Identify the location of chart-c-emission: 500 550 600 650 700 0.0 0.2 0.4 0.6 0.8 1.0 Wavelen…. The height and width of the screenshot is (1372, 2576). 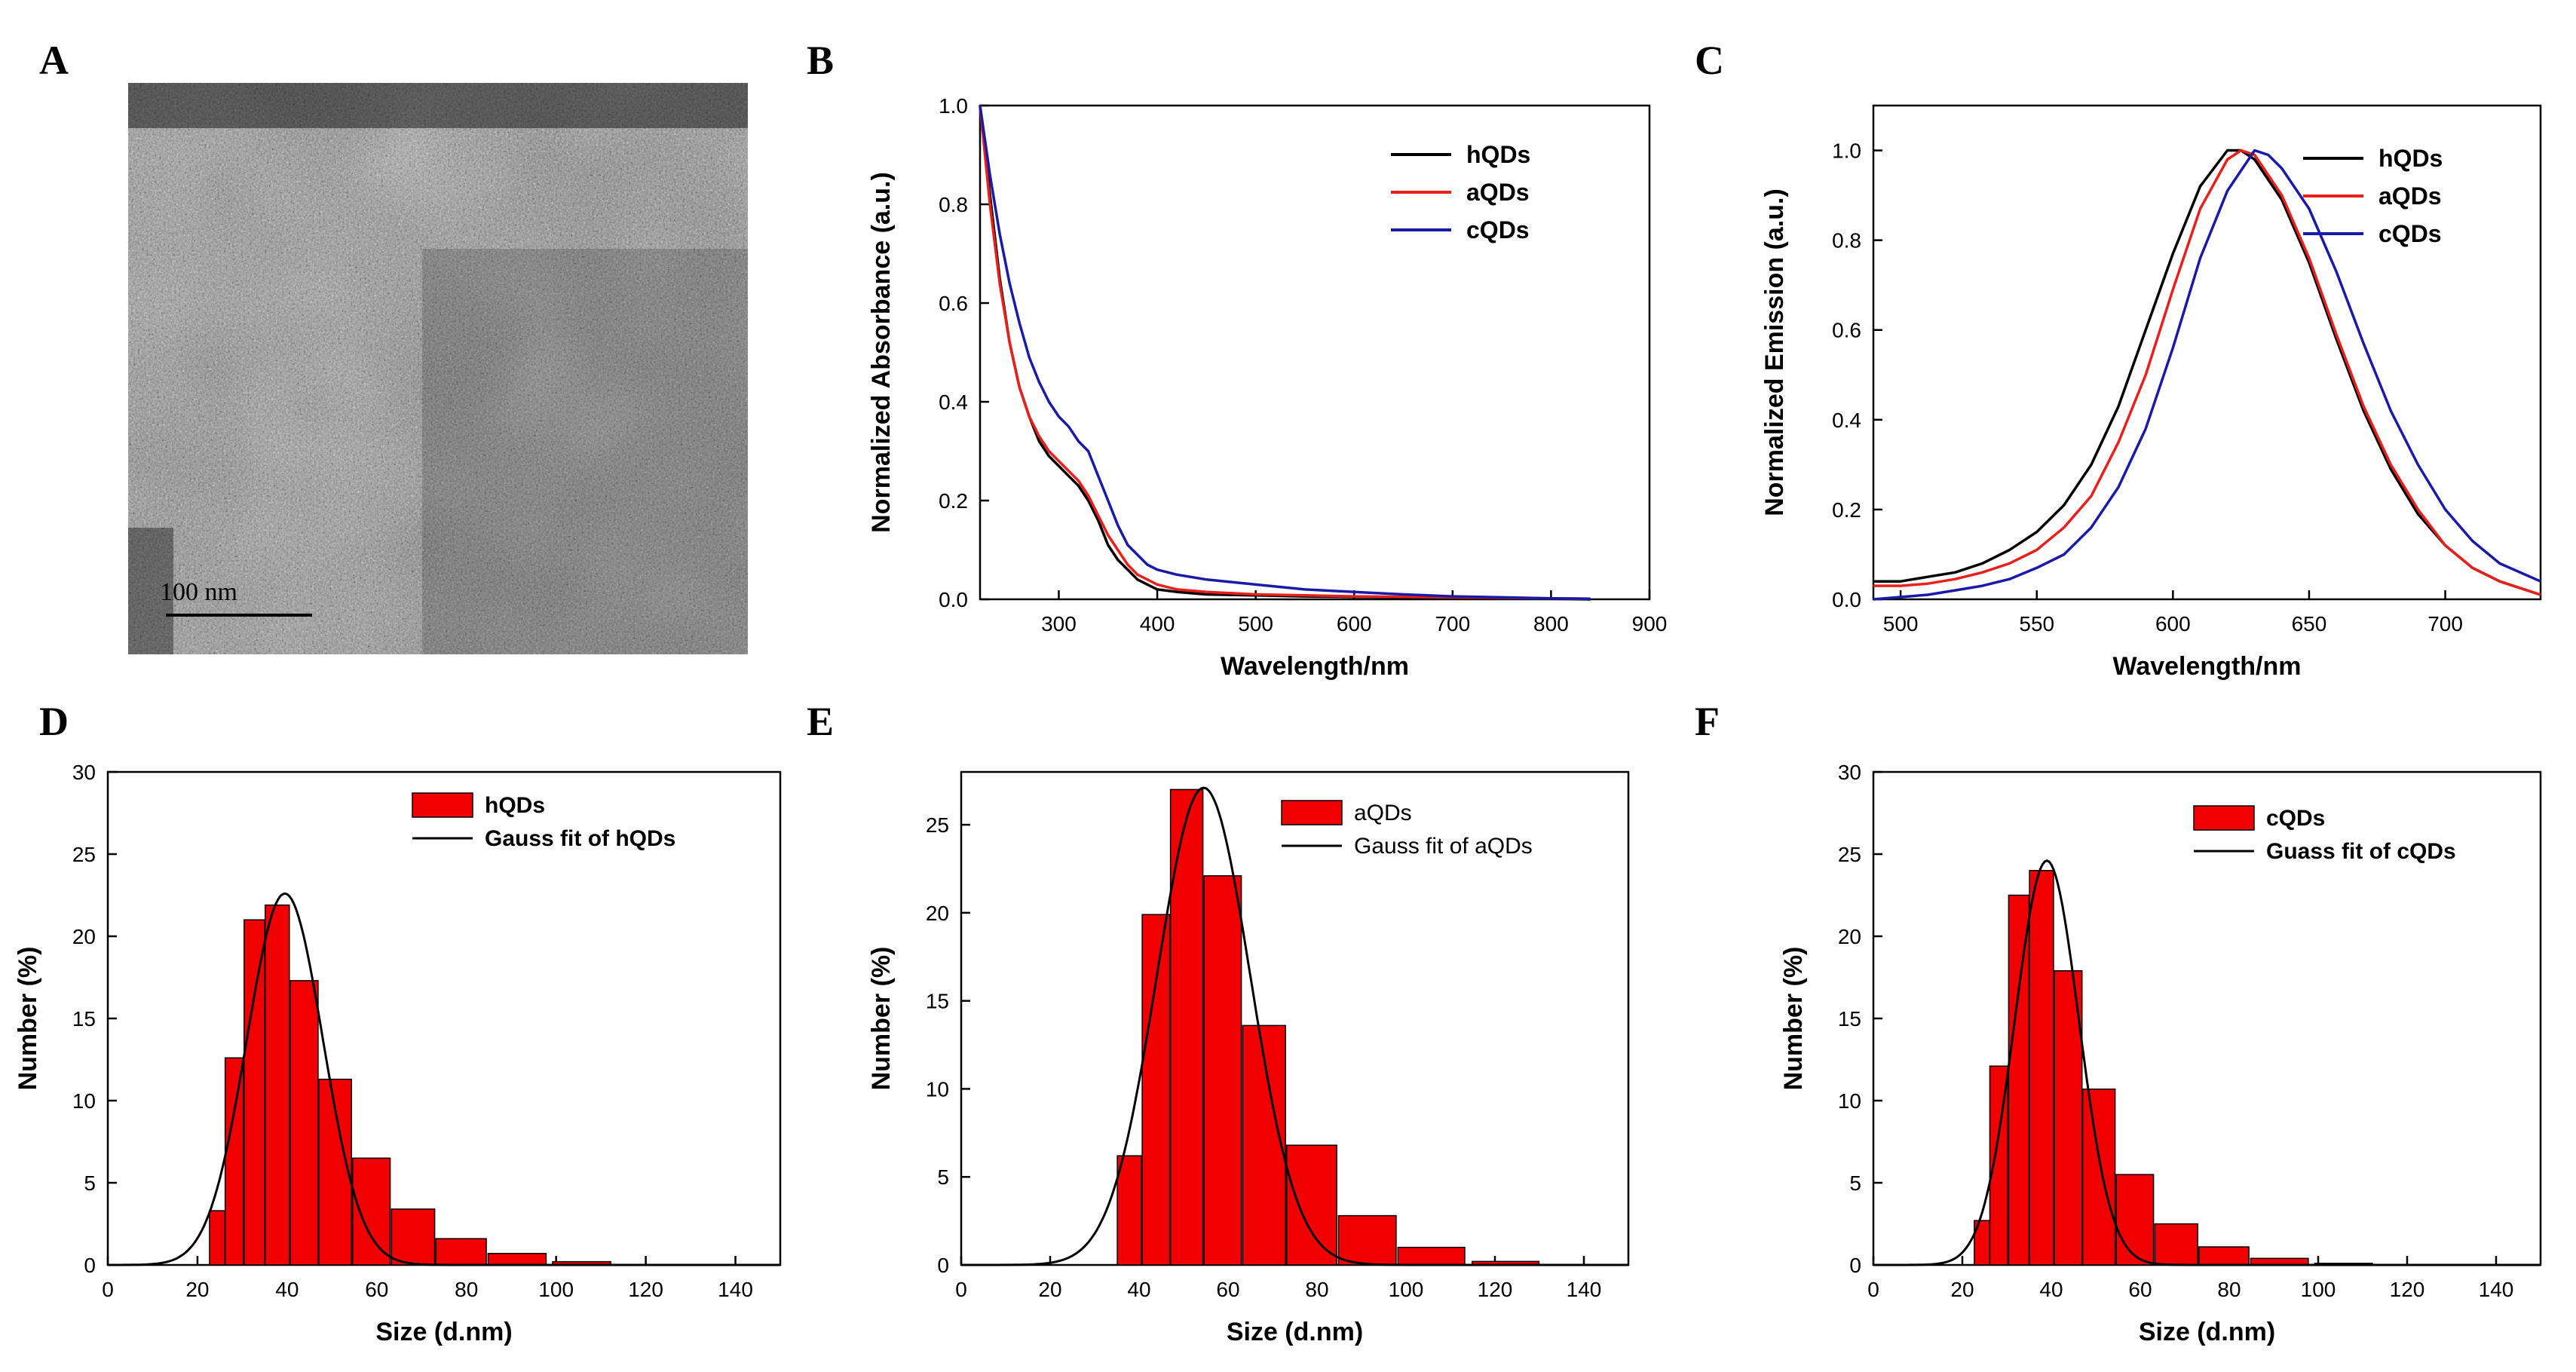
(2151, 392).